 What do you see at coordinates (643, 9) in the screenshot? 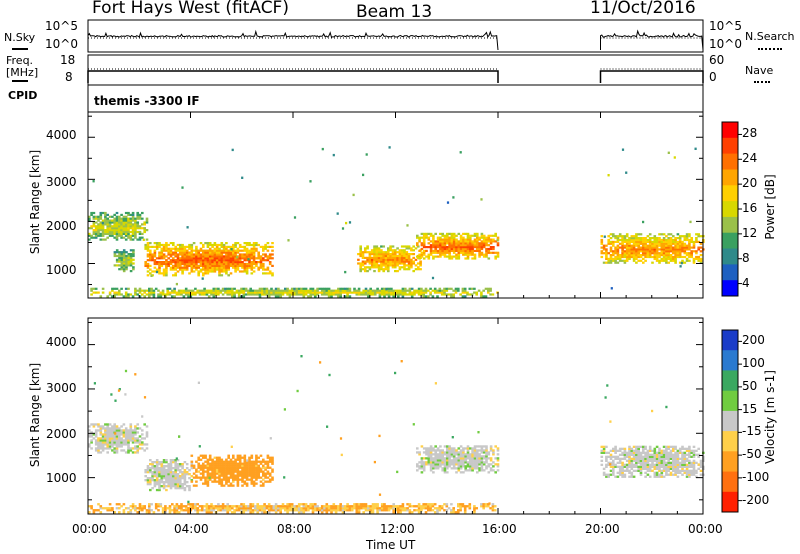
I see `date-label: 11/Oct/2016` at bounding box center [643, 9].